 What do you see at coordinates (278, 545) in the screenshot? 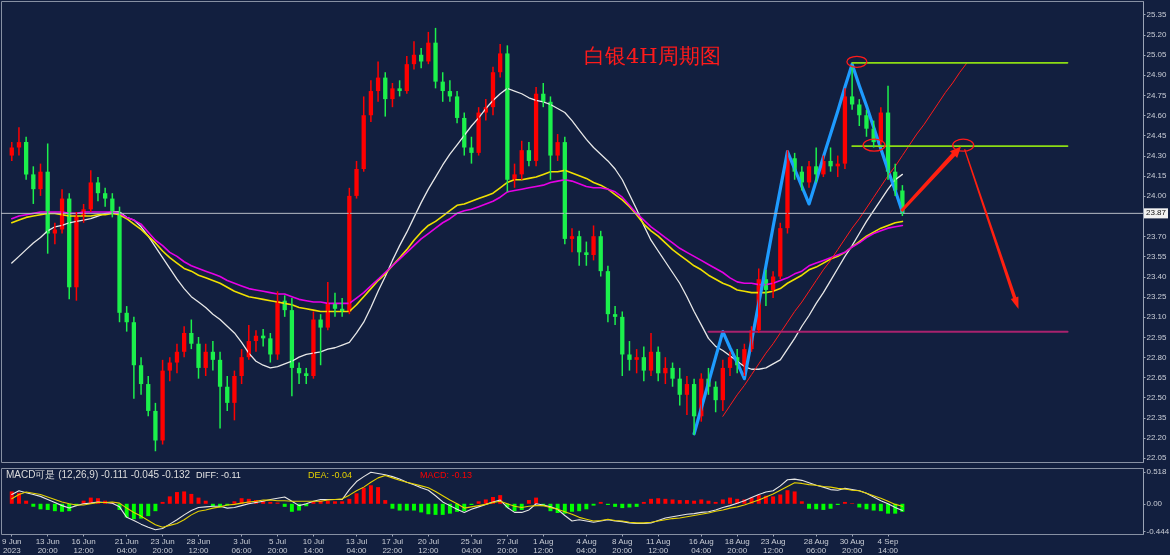
I see `x-tick-label: 5 Jul 20:00` at bounding box center [278, 545].